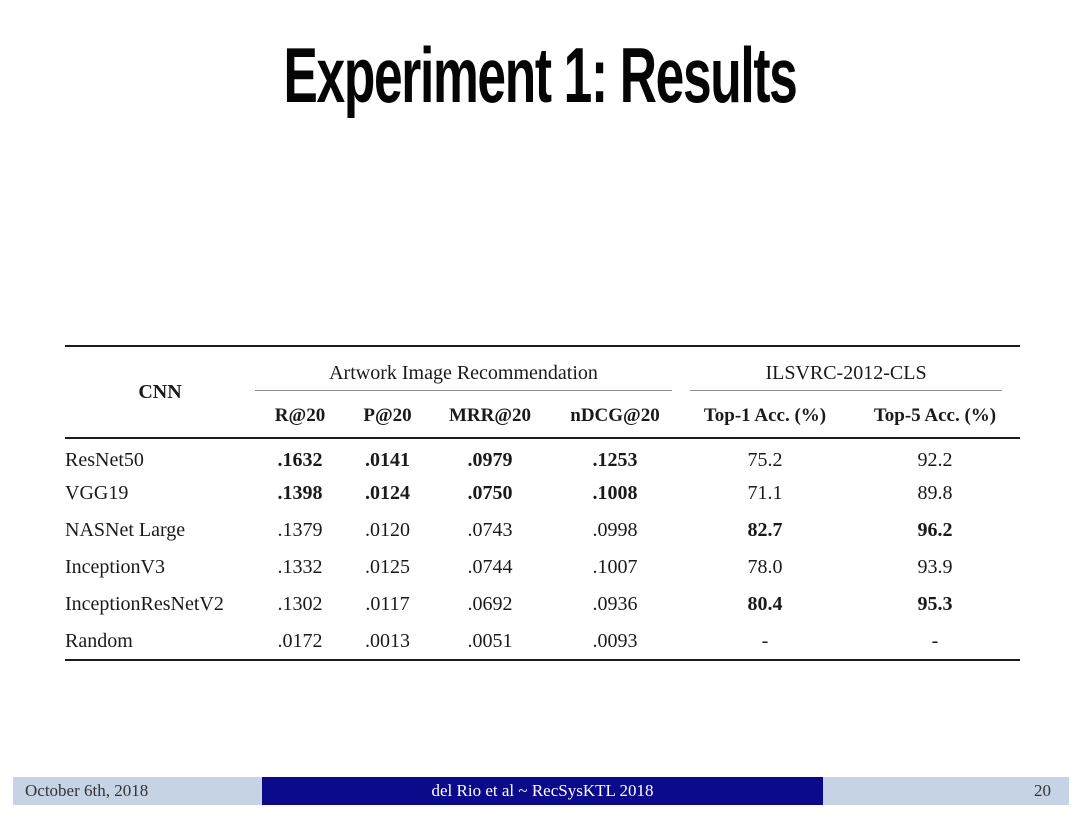  I want to click on cnn-name-cell: ResNet50, so click(104, 459).